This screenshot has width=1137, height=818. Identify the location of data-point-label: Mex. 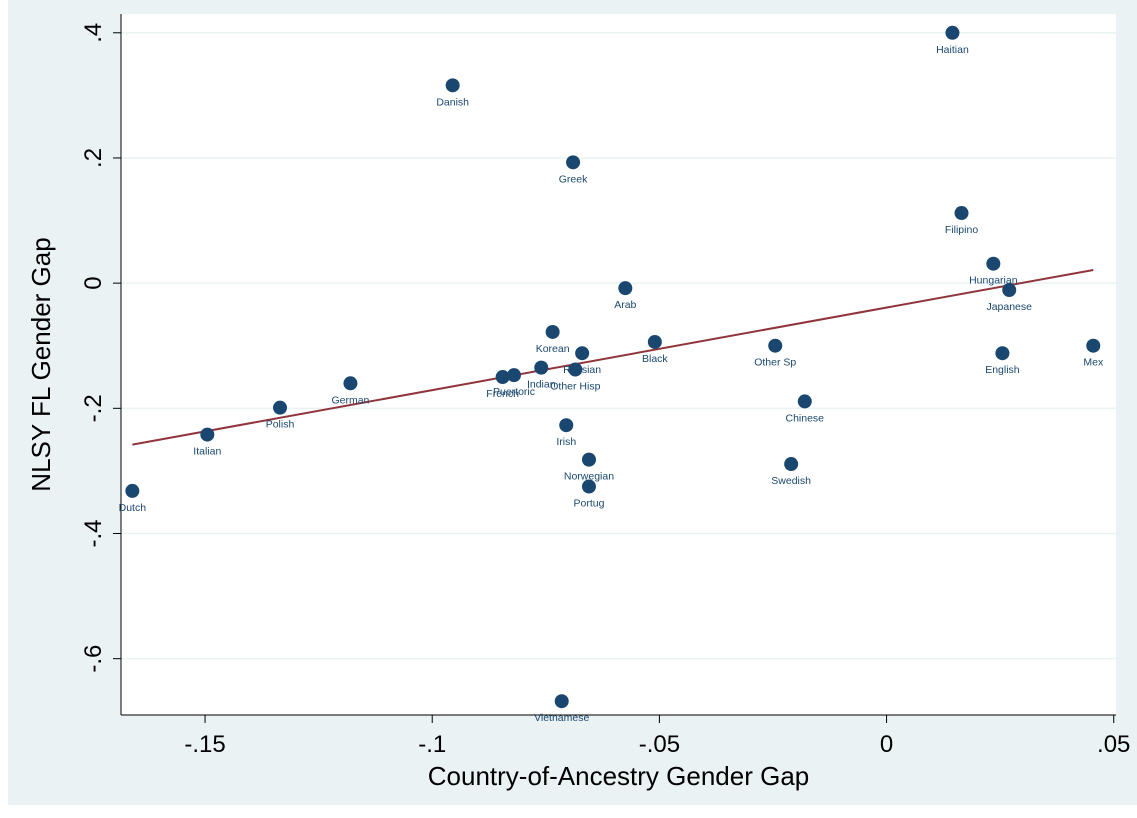
(1093, 363).